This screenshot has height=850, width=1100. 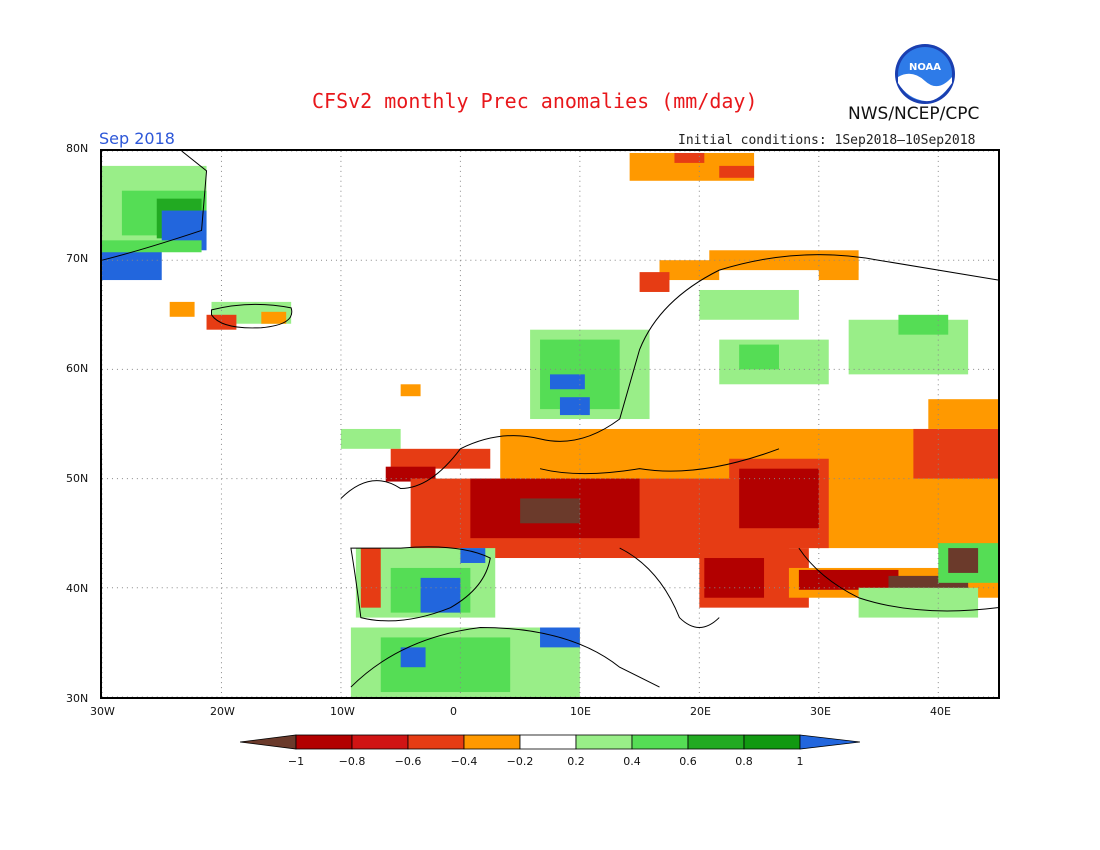 What do you see at coordinates (465, 662) in the screenshot?
I see `region-north-africa` at bounding box center [465, 662].